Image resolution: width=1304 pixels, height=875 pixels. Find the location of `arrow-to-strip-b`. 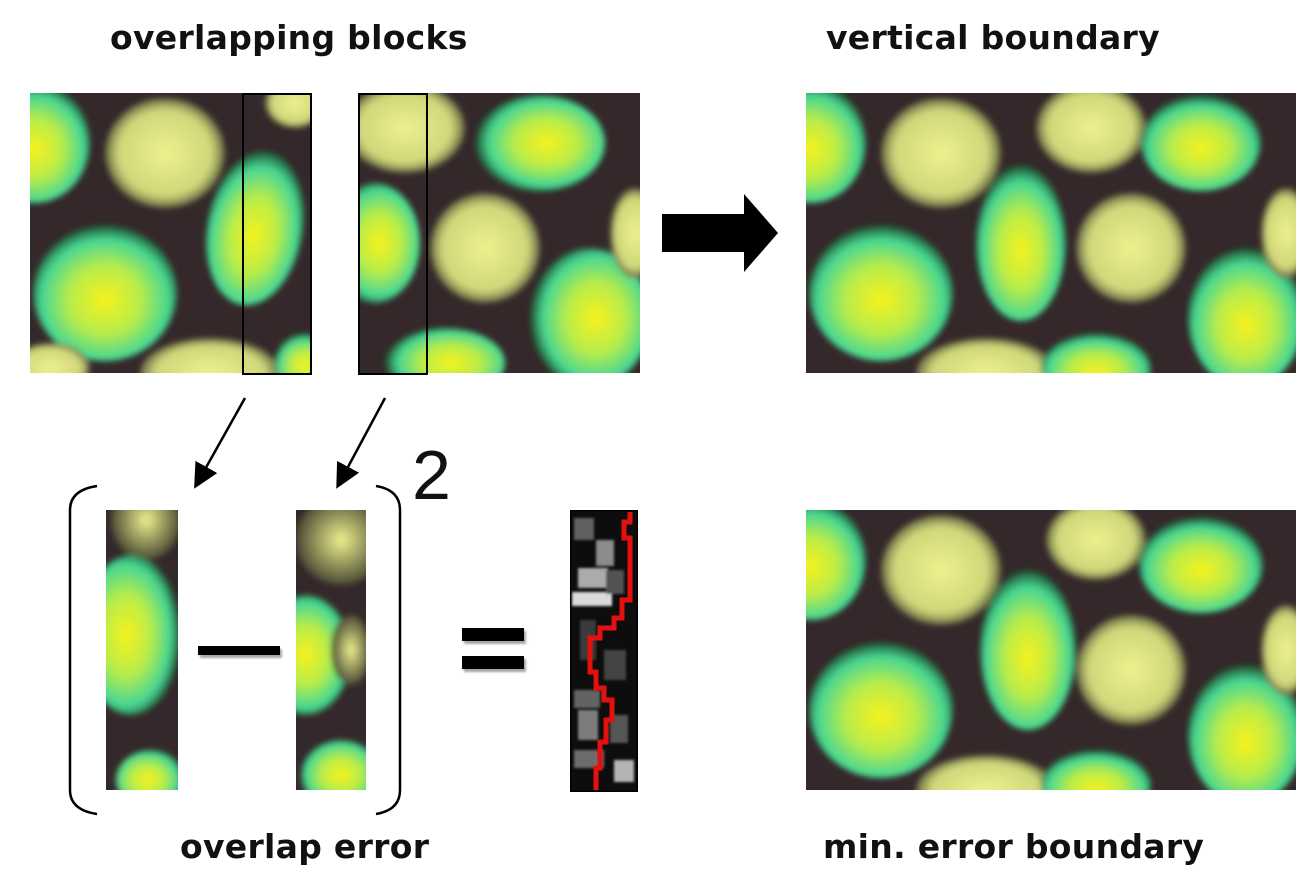

arrow-to-strip-b is located at coordinates (361, 443).